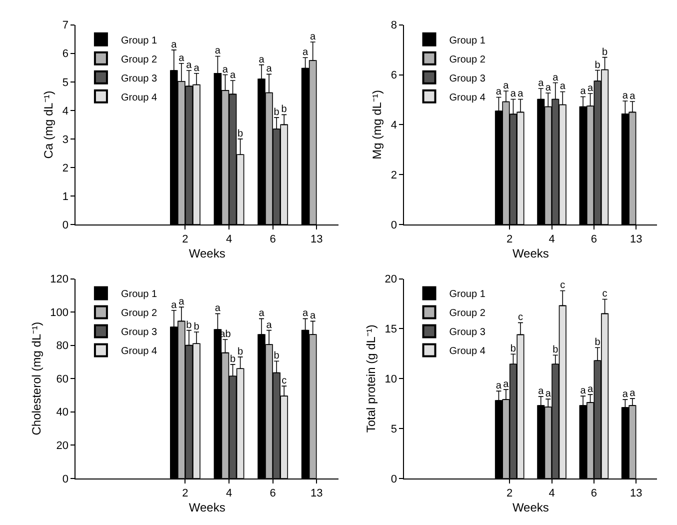 This screenshot has height=525, width=677. What do you see at coordinates (65, 196) in the screenshot?
I see `y-tick-label: 1` at bounding box center [65, 196].